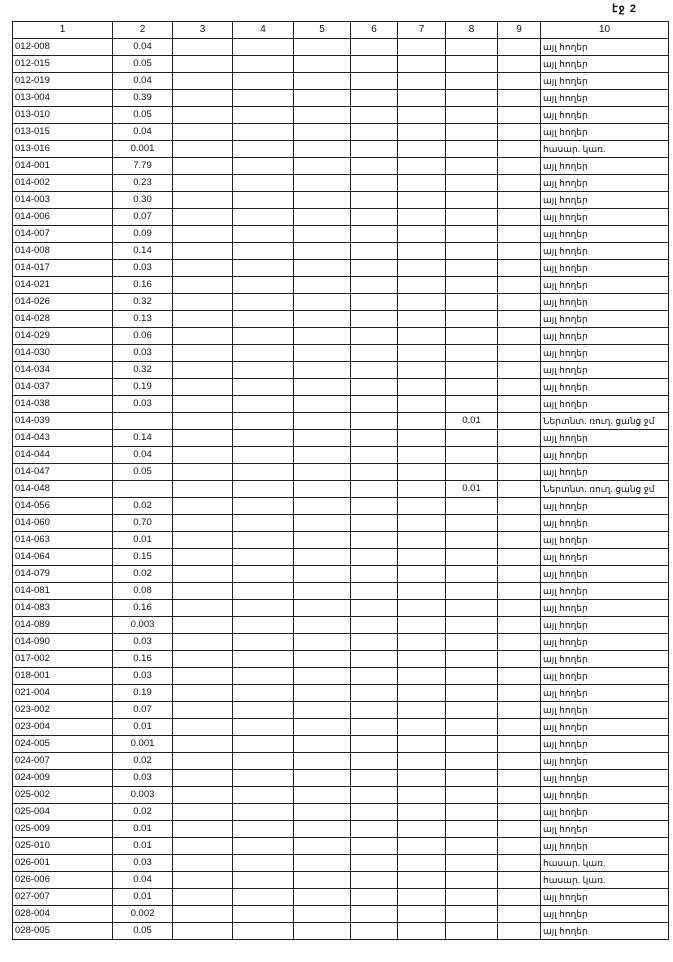  Describe the element at coordinates (62, 98) in the screenshot. I see `cell-col-1: 013-004` at that location.